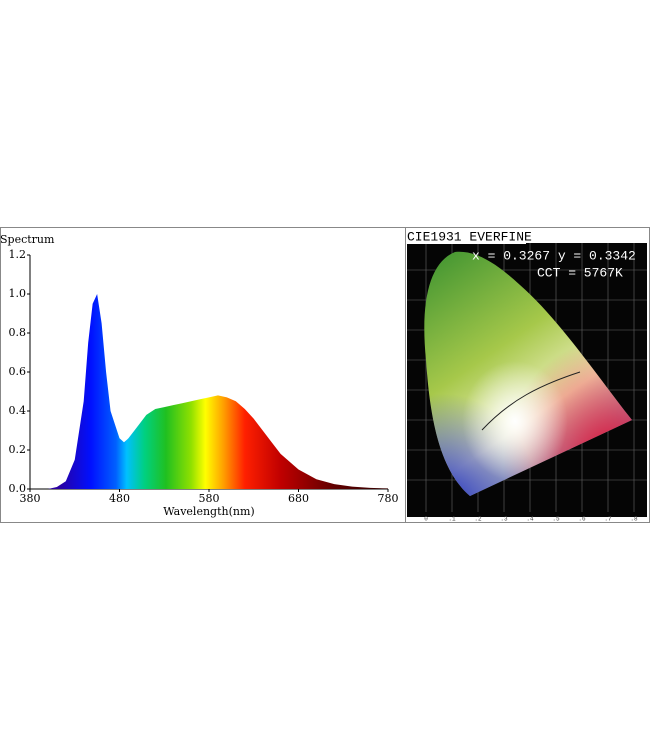 The width and height of the screenshot is (650, 750). What do you see at coordinates (634, 519) in the screenshot?
I see `cie-x-label: .8` at bounding box center [634, 519].